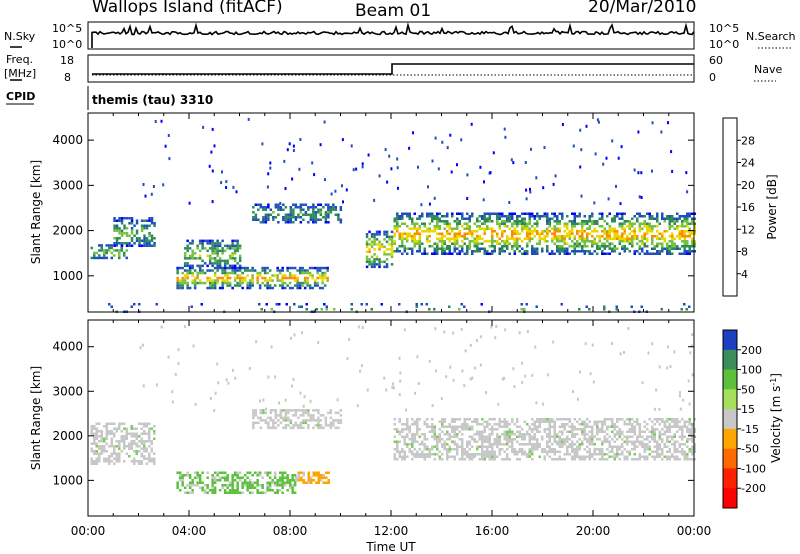 This screenshot has height=554, width=800. I want to click on power-ylabel: Slant Range [km], so click(36, 212).